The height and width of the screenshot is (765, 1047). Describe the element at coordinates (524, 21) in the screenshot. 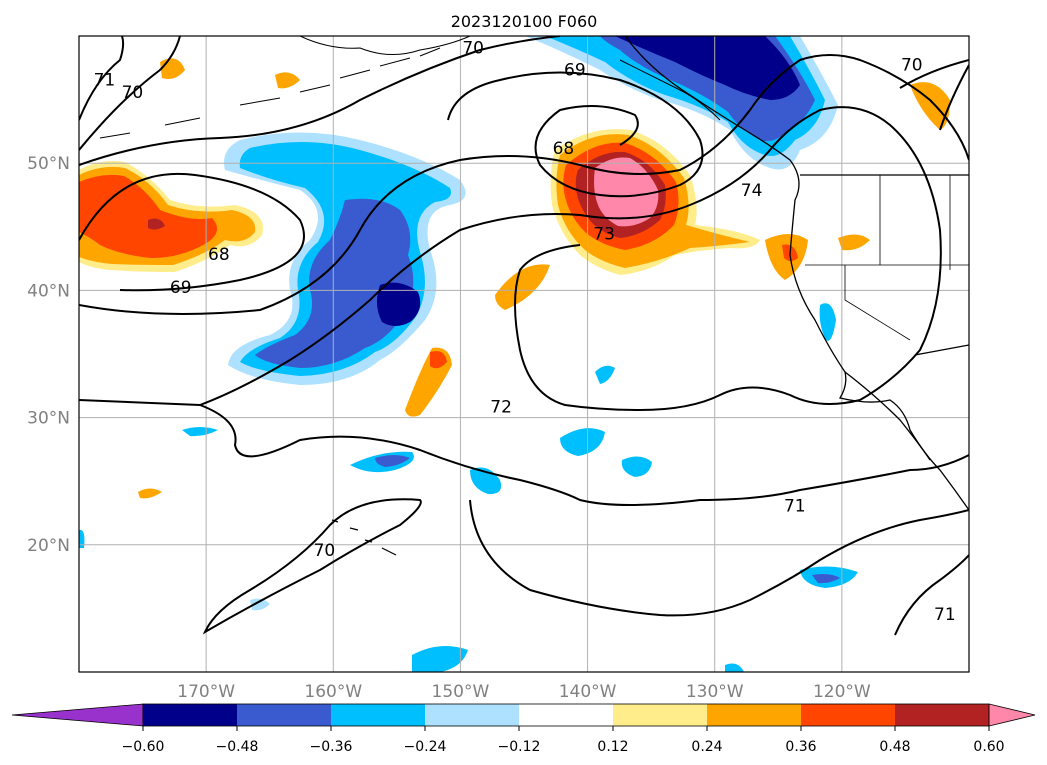

I see `figure-title: 2023120100 F060` at that location.